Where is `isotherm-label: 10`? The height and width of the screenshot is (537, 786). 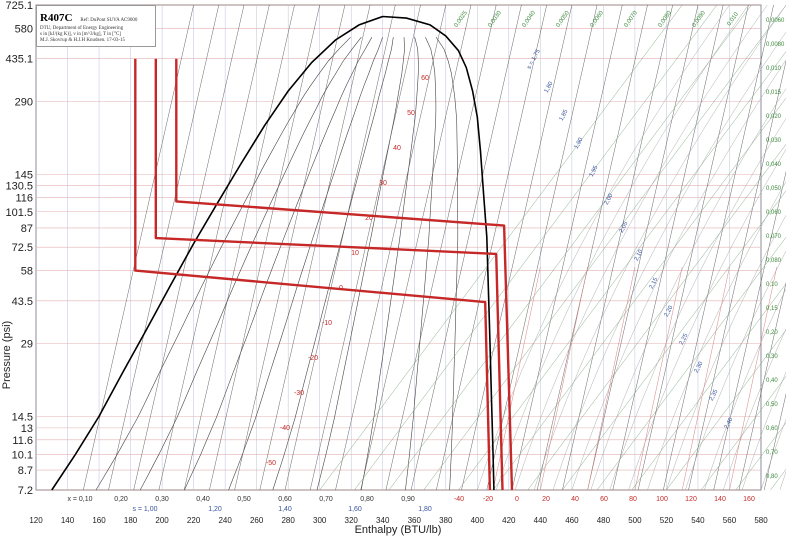
isotherm-label: 10 is located at coordinates (355, 253).